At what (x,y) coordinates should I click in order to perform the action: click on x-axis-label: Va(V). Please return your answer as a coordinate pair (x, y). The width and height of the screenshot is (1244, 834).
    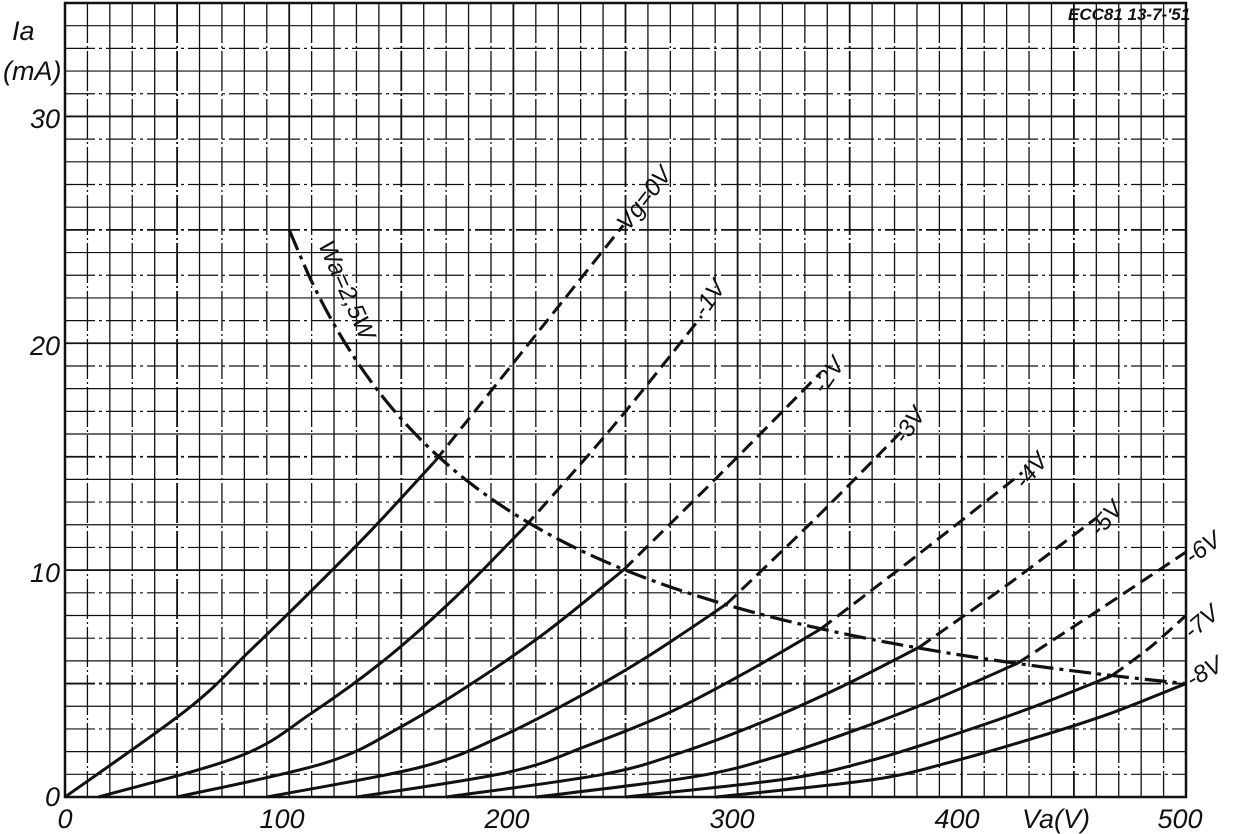
    Looking at the image, I should click on (1056, 819).